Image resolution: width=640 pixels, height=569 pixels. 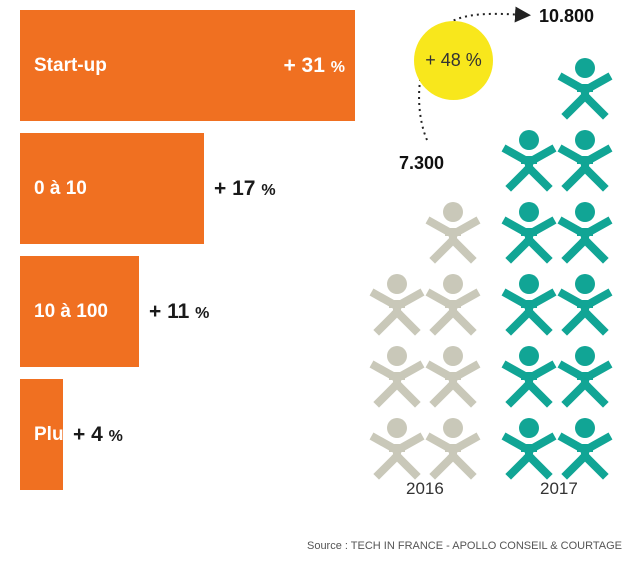 I want to click on bar-1: 0 à 10 + 17 %, so click(x=148, y=188).